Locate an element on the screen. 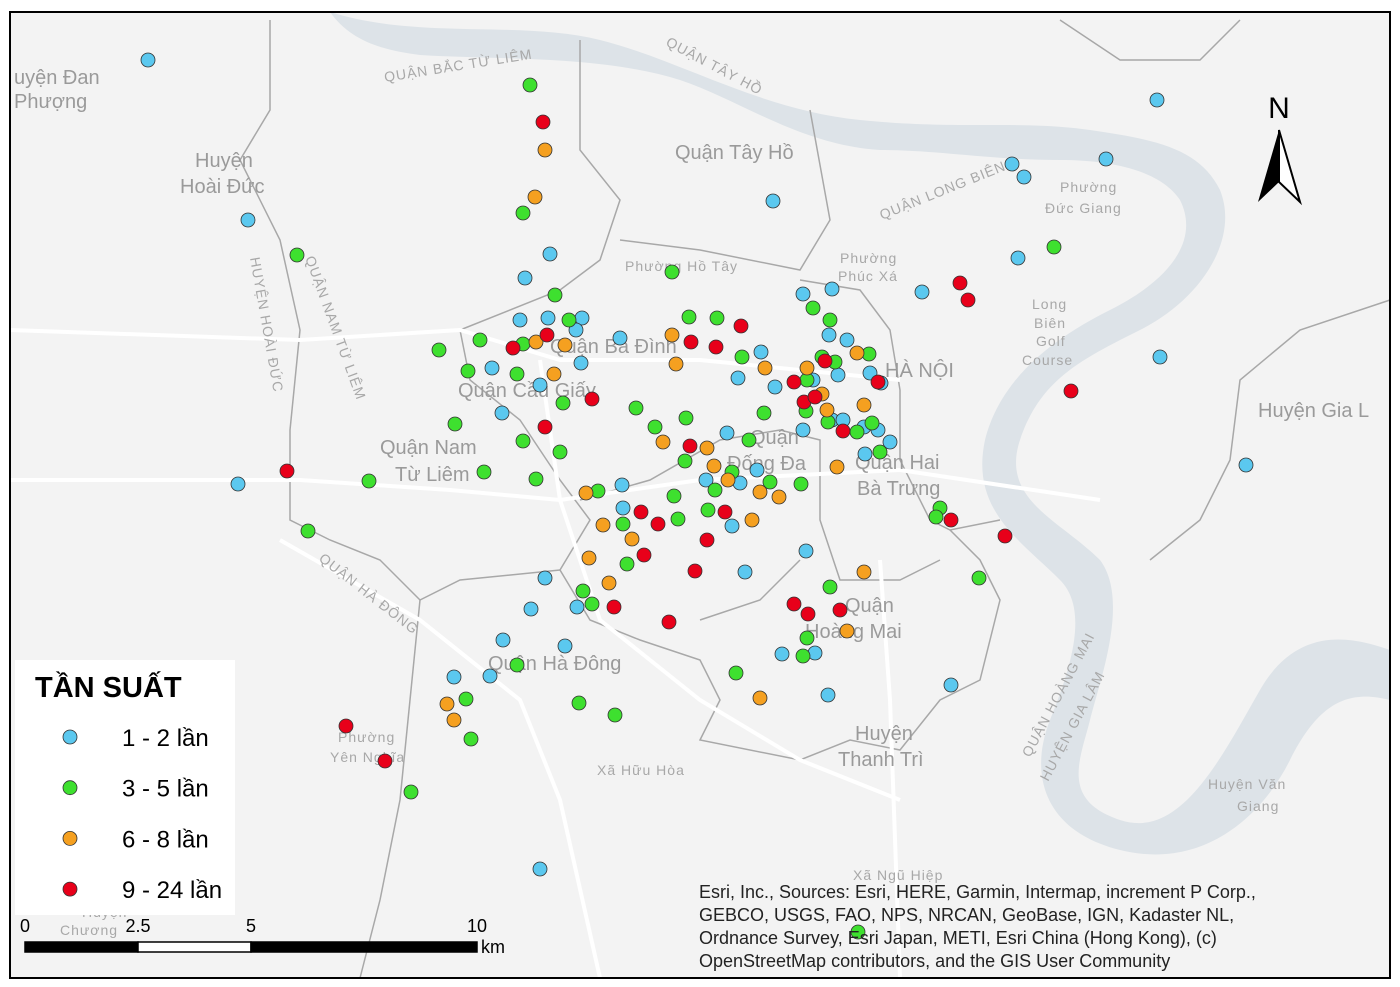 The image size is (1400, 987). place-label: Phường is located at coordinates (868, 258).